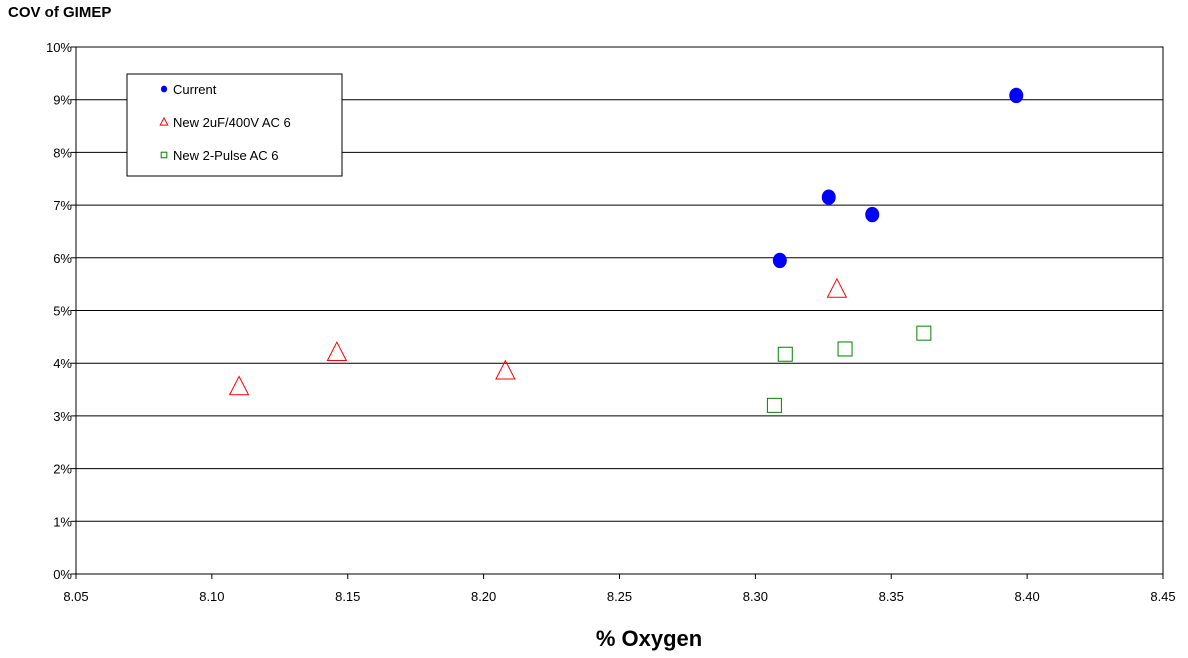 The image size is (1188, 658). Describe the element at coordinates (62, 258) in the screenshot. I see `y-tick-label: 6%` at that location.